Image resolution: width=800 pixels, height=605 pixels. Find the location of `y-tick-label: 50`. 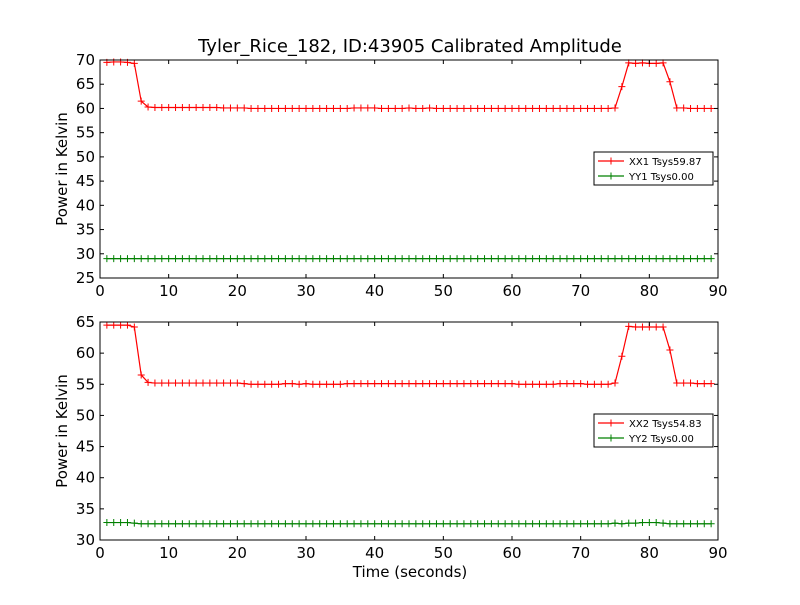

y-tick-label: 50 is located at coordinates (85, 415).